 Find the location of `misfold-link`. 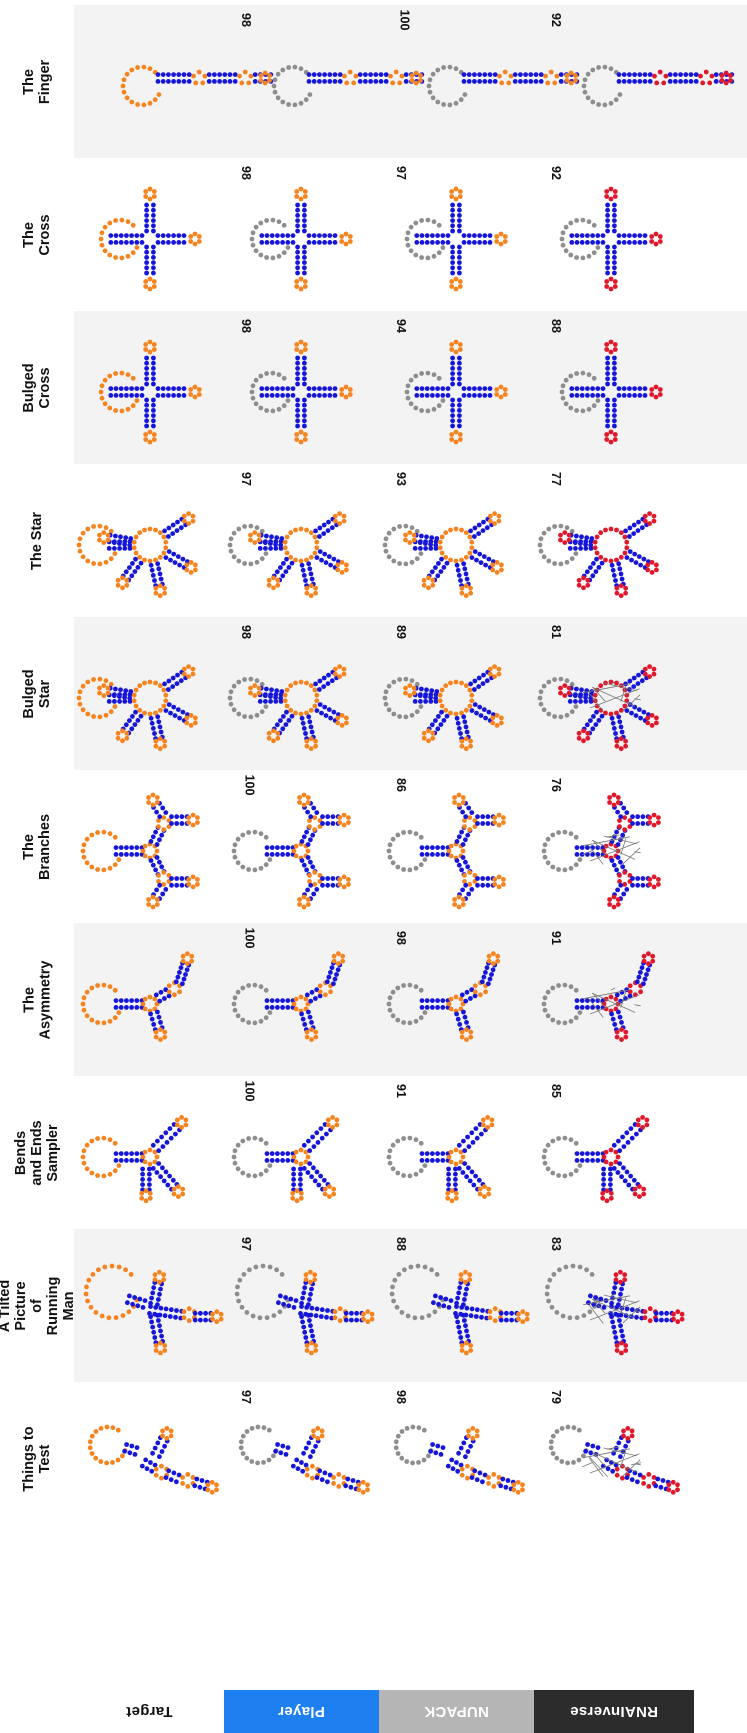

misfold-link is located at coordinates (596, 855).